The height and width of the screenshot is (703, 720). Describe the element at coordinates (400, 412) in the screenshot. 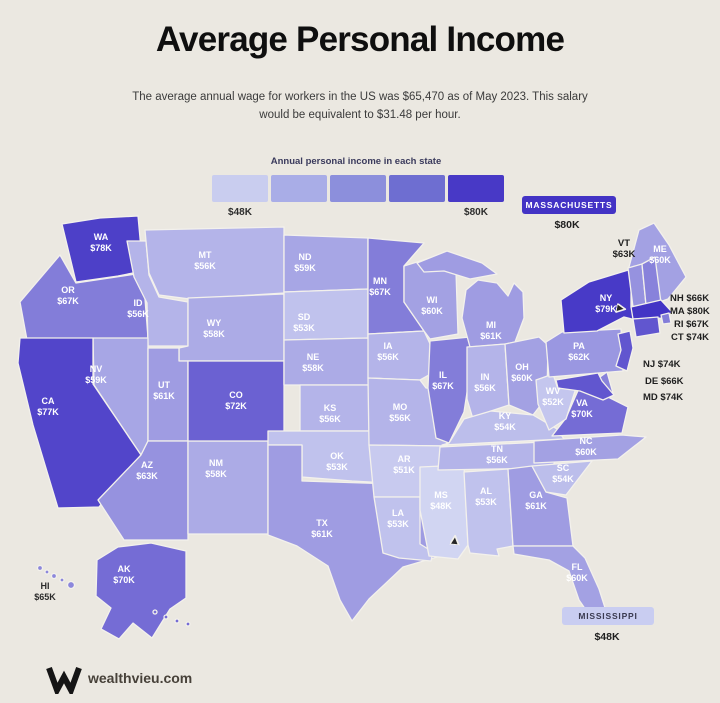

I see `state-label-MO: MO $56K` at that location.